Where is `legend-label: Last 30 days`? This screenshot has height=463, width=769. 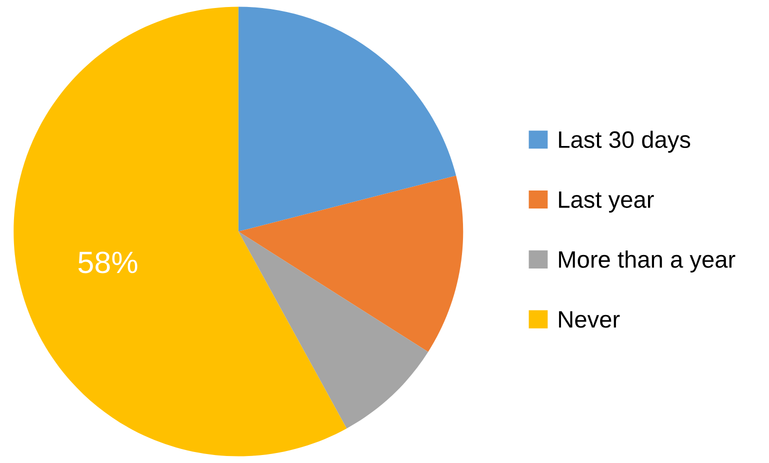 legend-label: Last 30 days is located at coordinates (624, 141).